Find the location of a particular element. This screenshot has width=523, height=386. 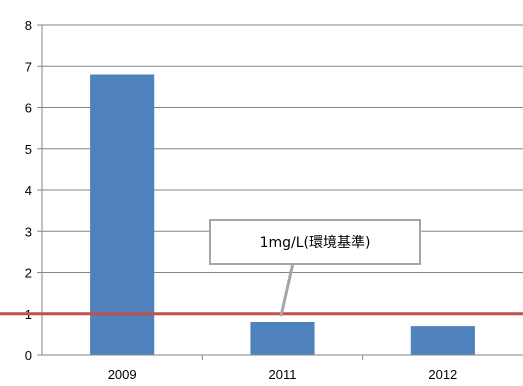

y-tick-label: 6 is located at coordinates (28, 108).